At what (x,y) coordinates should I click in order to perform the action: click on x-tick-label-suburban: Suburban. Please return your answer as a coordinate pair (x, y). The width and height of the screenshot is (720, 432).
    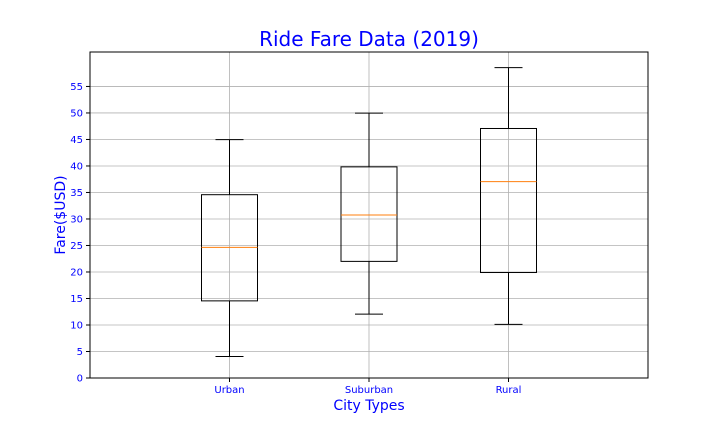
    Looking at the image, I should click on (369, 390).